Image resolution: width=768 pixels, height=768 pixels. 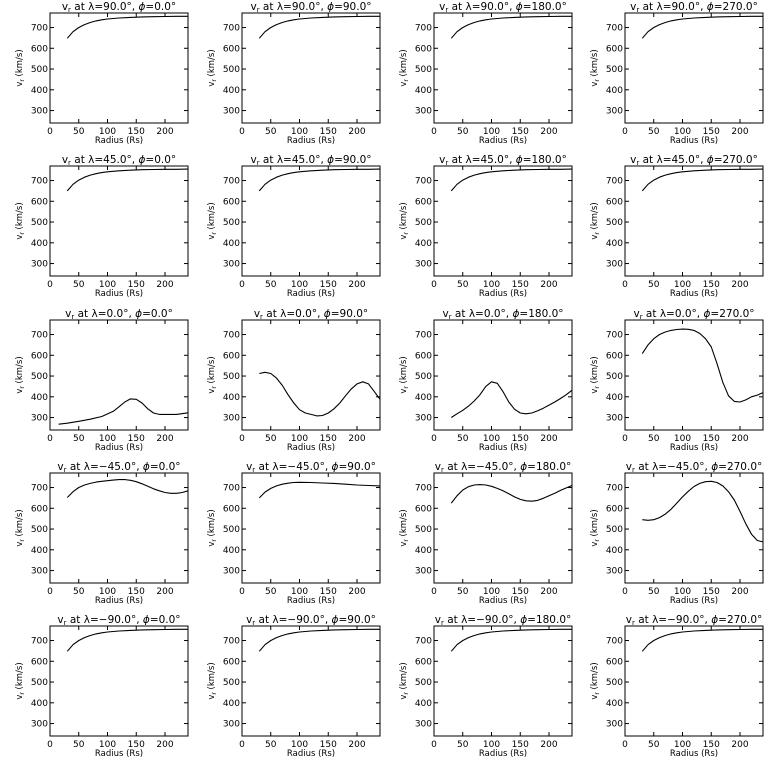 What do you see at coordinates (694, 620) in the screenshot?
I see `panel-title: vr at λ=−90.0°, ϕ=270.0°` at bounding box center [694, 620].